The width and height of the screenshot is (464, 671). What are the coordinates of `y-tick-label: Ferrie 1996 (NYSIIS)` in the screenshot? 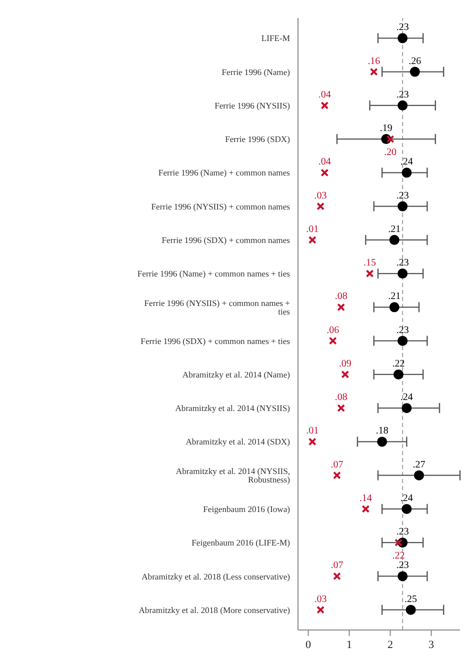 It's located at (252, 105).